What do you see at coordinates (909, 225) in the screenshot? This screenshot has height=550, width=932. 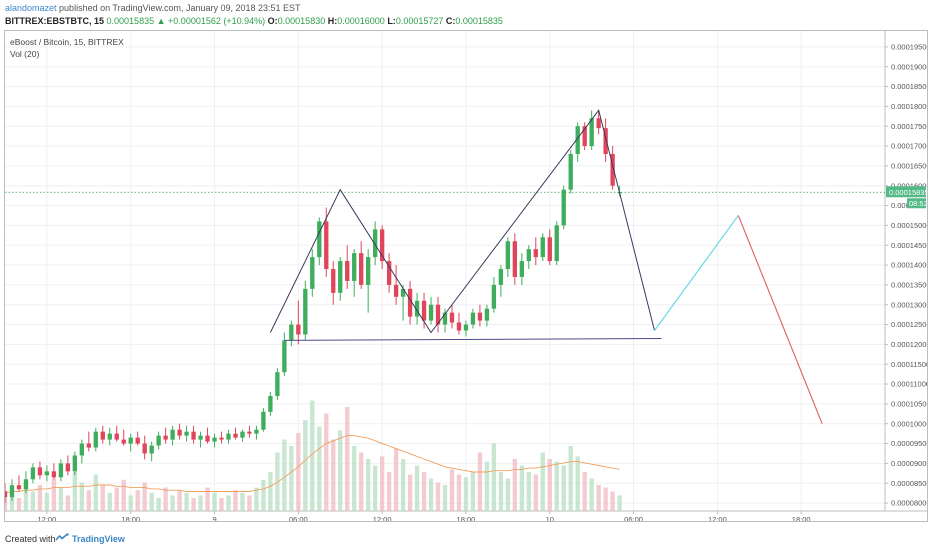 I see `price-tick-label: 0.00015000` at bounding box center [909, 225].